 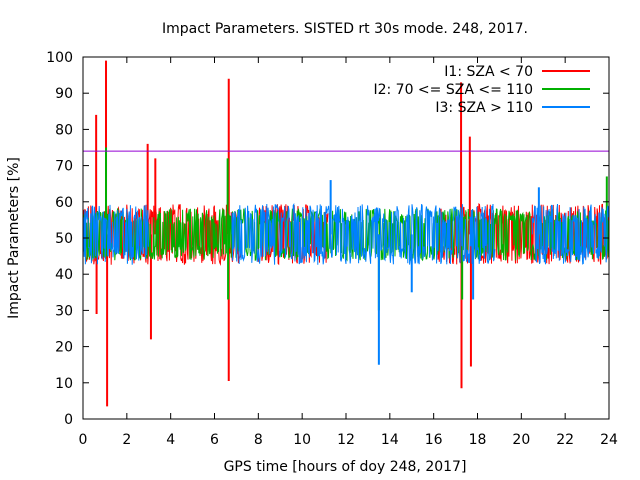 I want to click on y-tick-label: 30, so click(x=64, y=311).